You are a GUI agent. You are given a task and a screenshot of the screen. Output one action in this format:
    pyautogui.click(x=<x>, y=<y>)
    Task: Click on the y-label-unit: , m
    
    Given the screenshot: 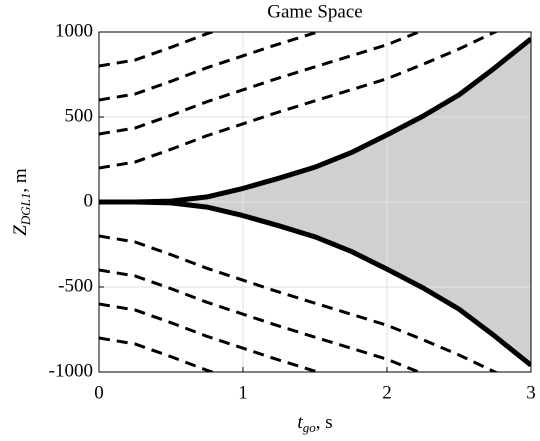 What is the action you would take?
    pyautogui.click(x=20, y=180)
    